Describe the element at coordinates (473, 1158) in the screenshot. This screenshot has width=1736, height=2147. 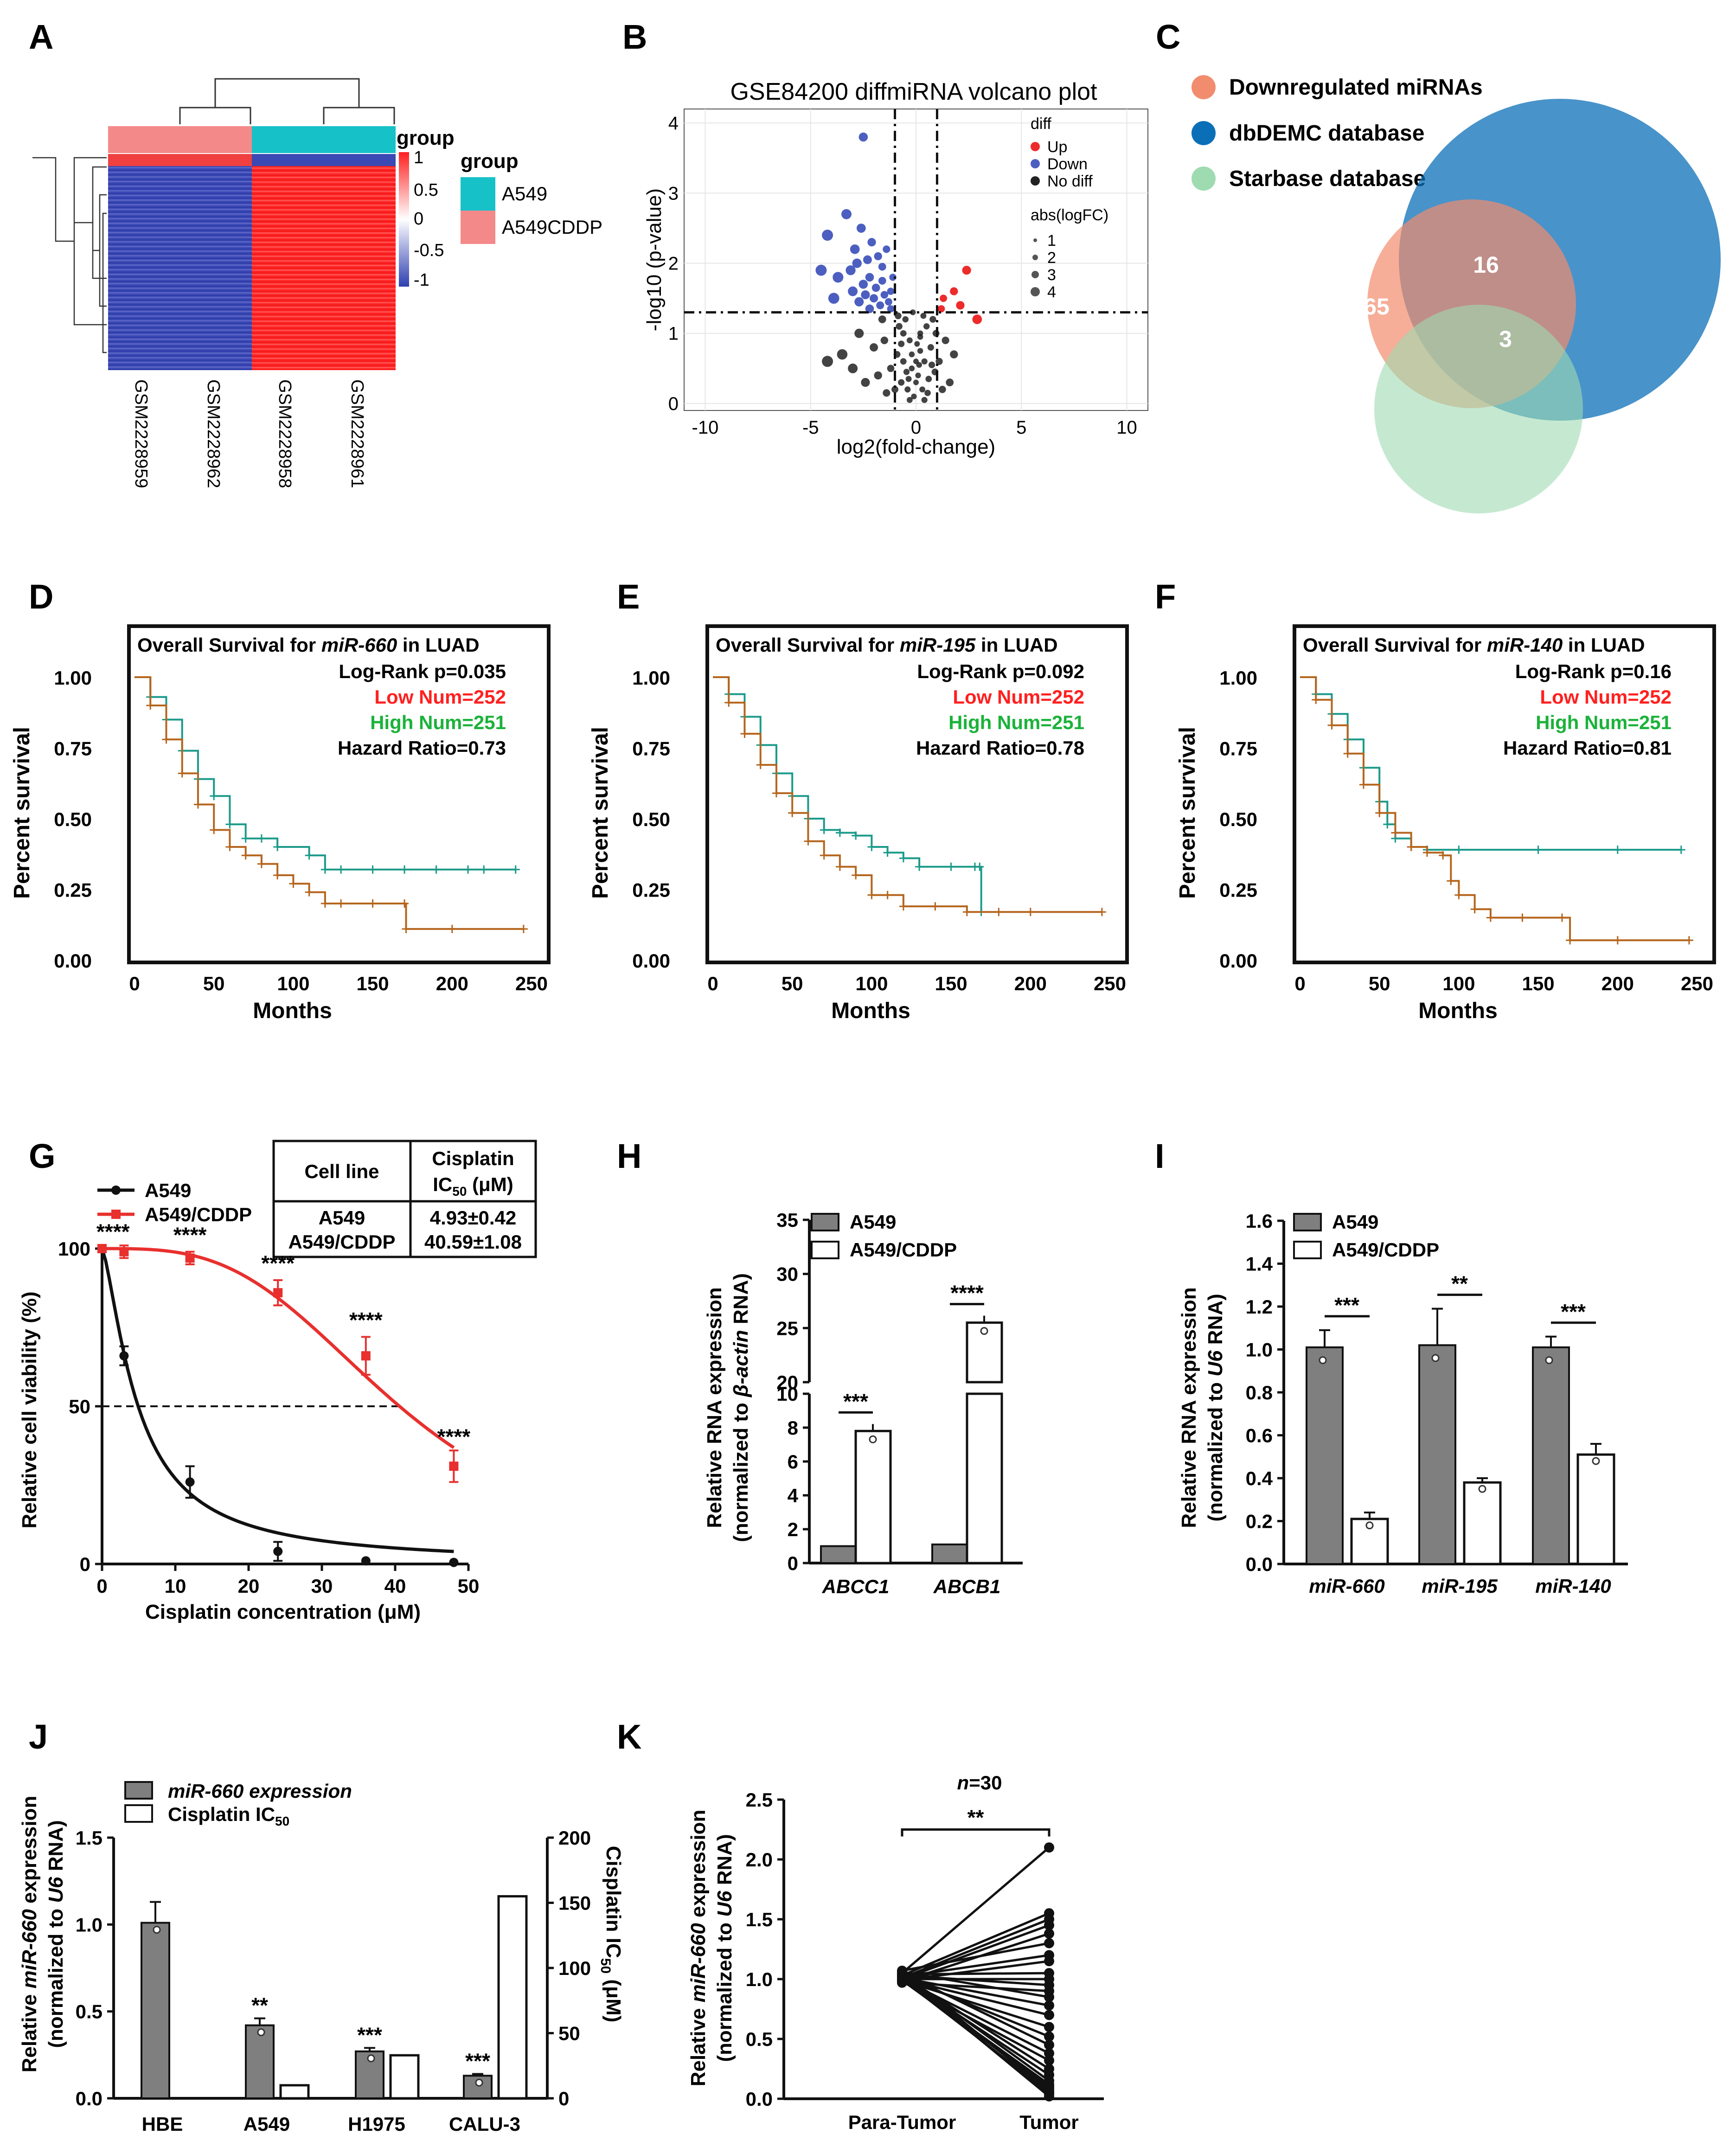
I see `ic50-header-cisplatin: Cisplatin` at that location.